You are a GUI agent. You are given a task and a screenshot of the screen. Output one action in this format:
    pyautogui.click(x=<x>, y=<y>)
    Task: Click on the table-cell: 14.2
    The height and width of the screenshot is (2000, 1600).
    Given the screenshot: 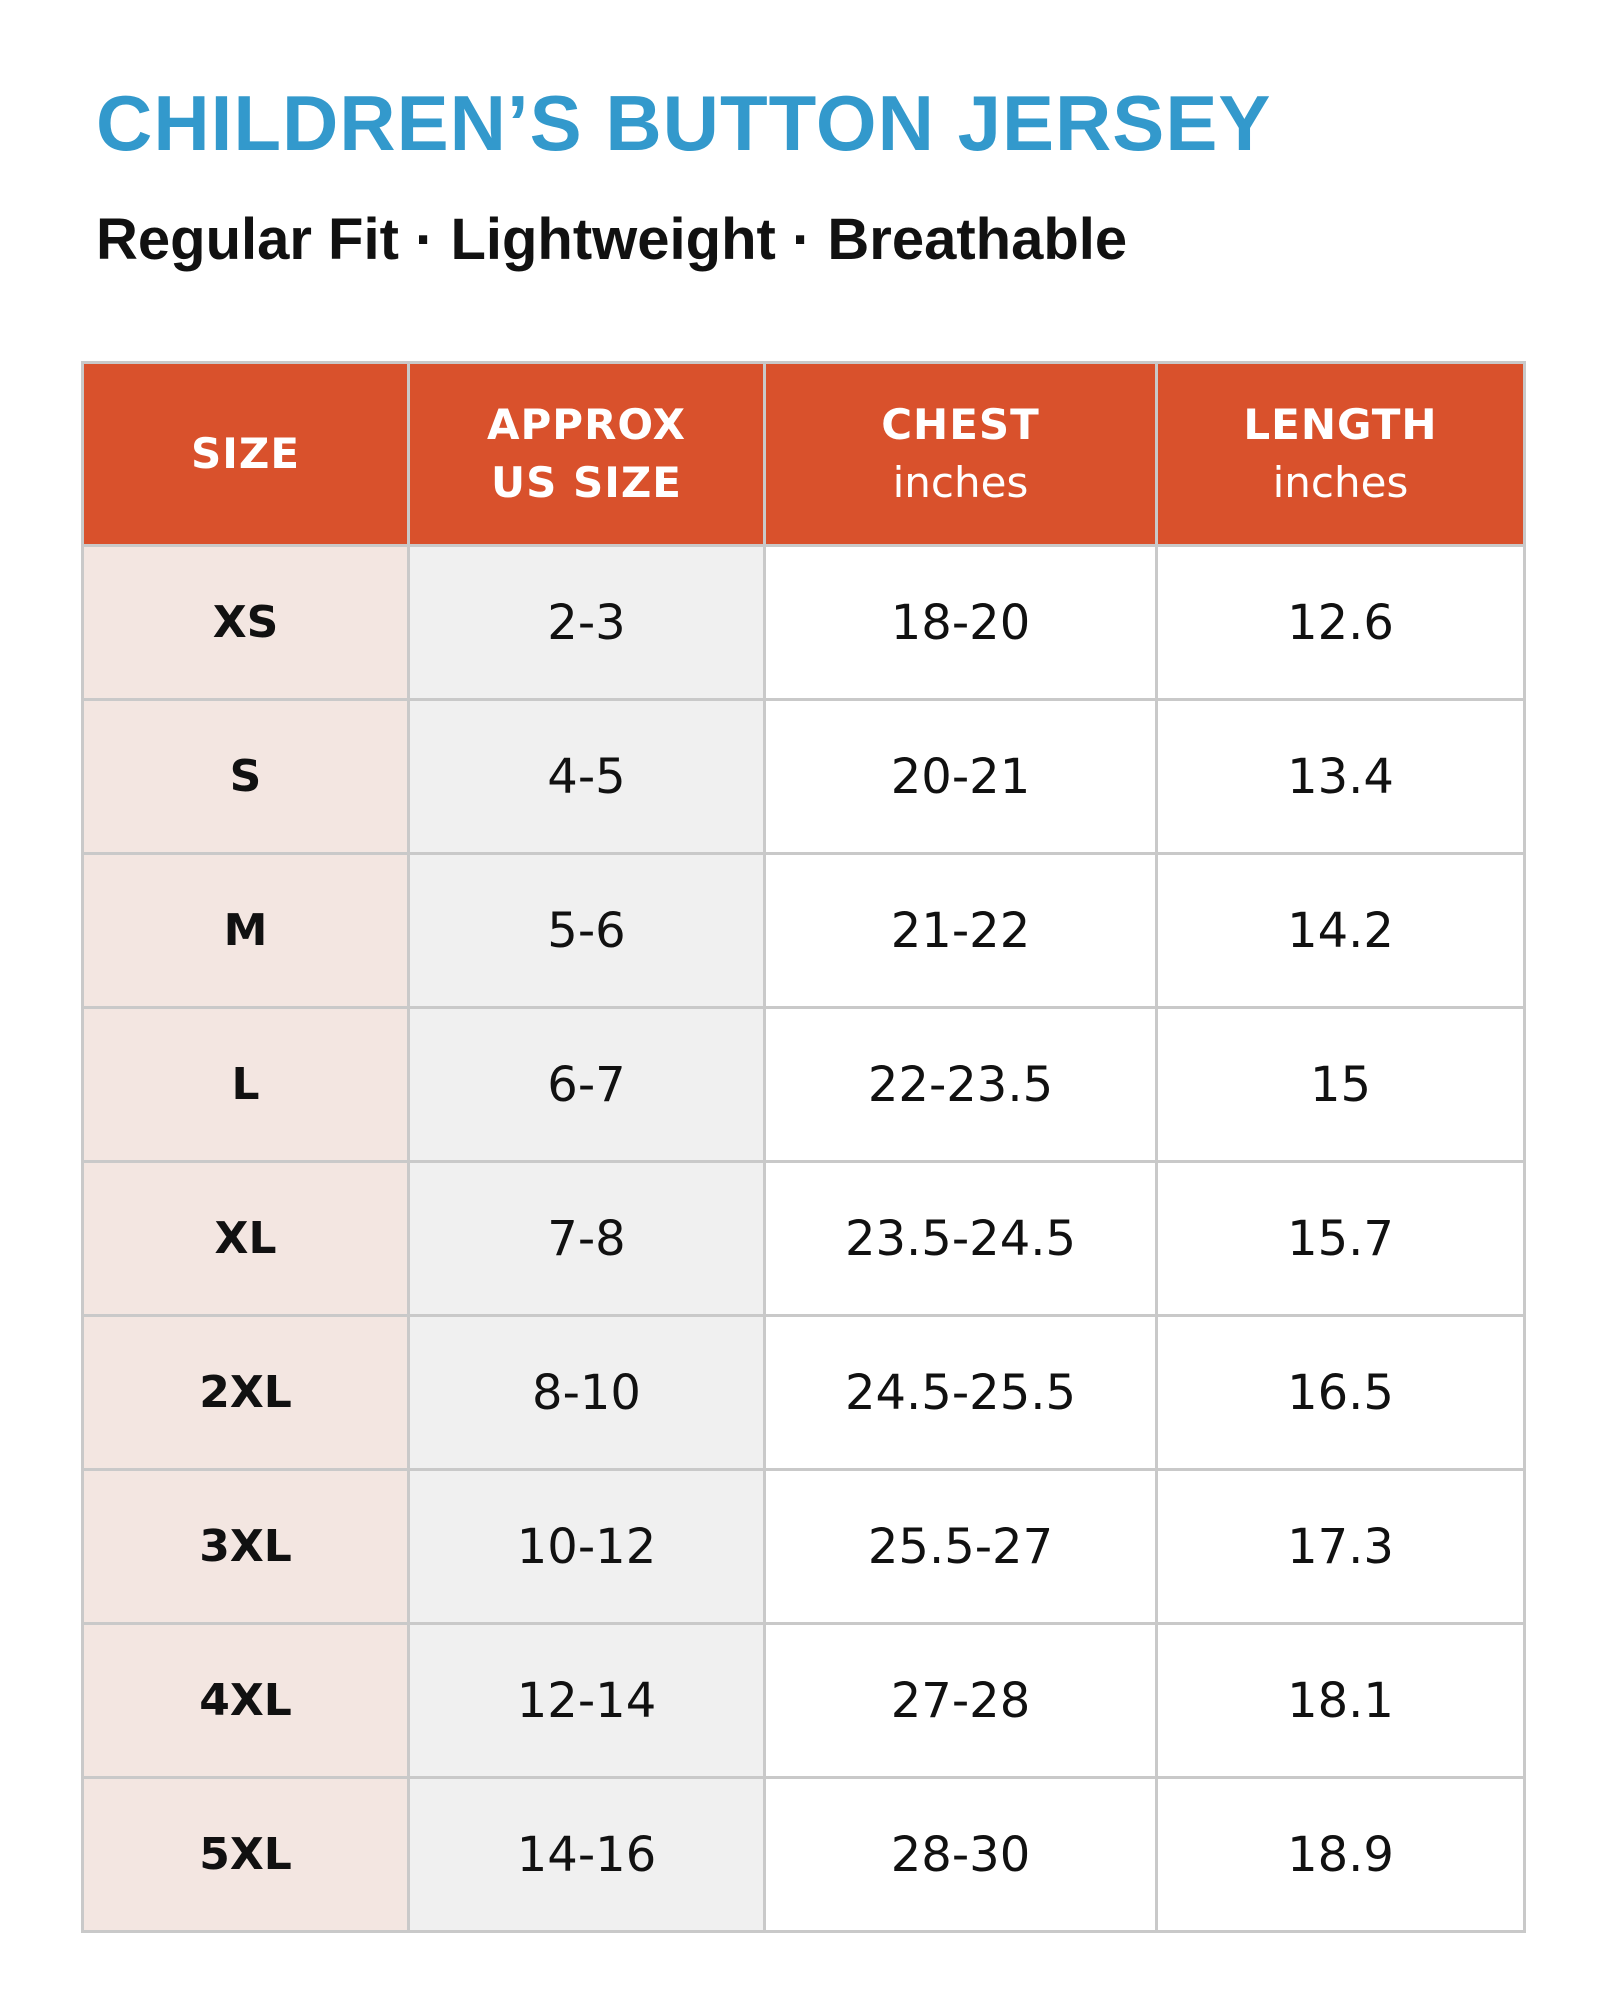 What is the action you would take?
    pyautogui.click(x=1340, y=930)
    